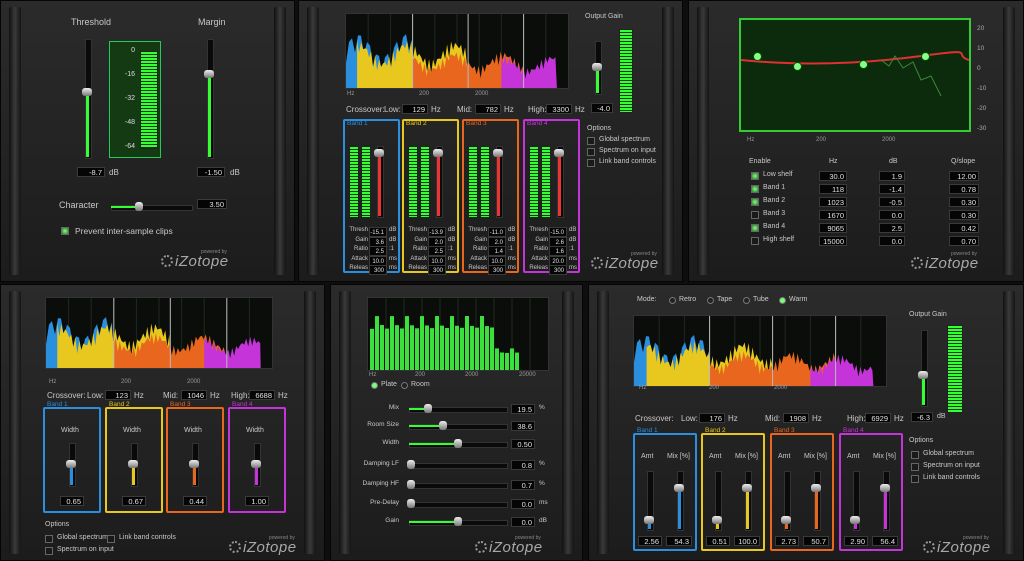 This screenshot has height=561, width=1024. What do you see at coordinates (437, 232) in the screenshot?
I see `value-field: -13.9` at bounding box center [437, 232].